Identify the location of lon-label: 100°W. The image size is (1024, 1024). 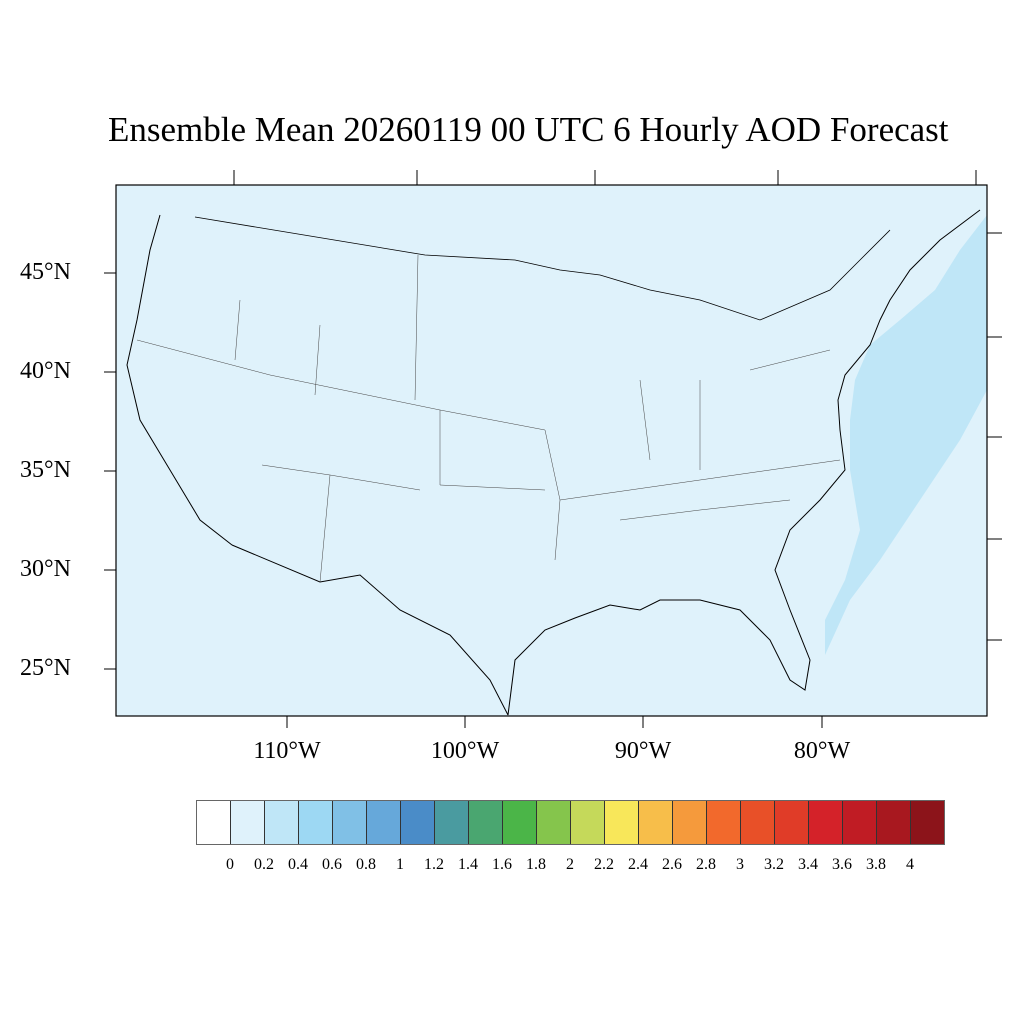
(465, 751).